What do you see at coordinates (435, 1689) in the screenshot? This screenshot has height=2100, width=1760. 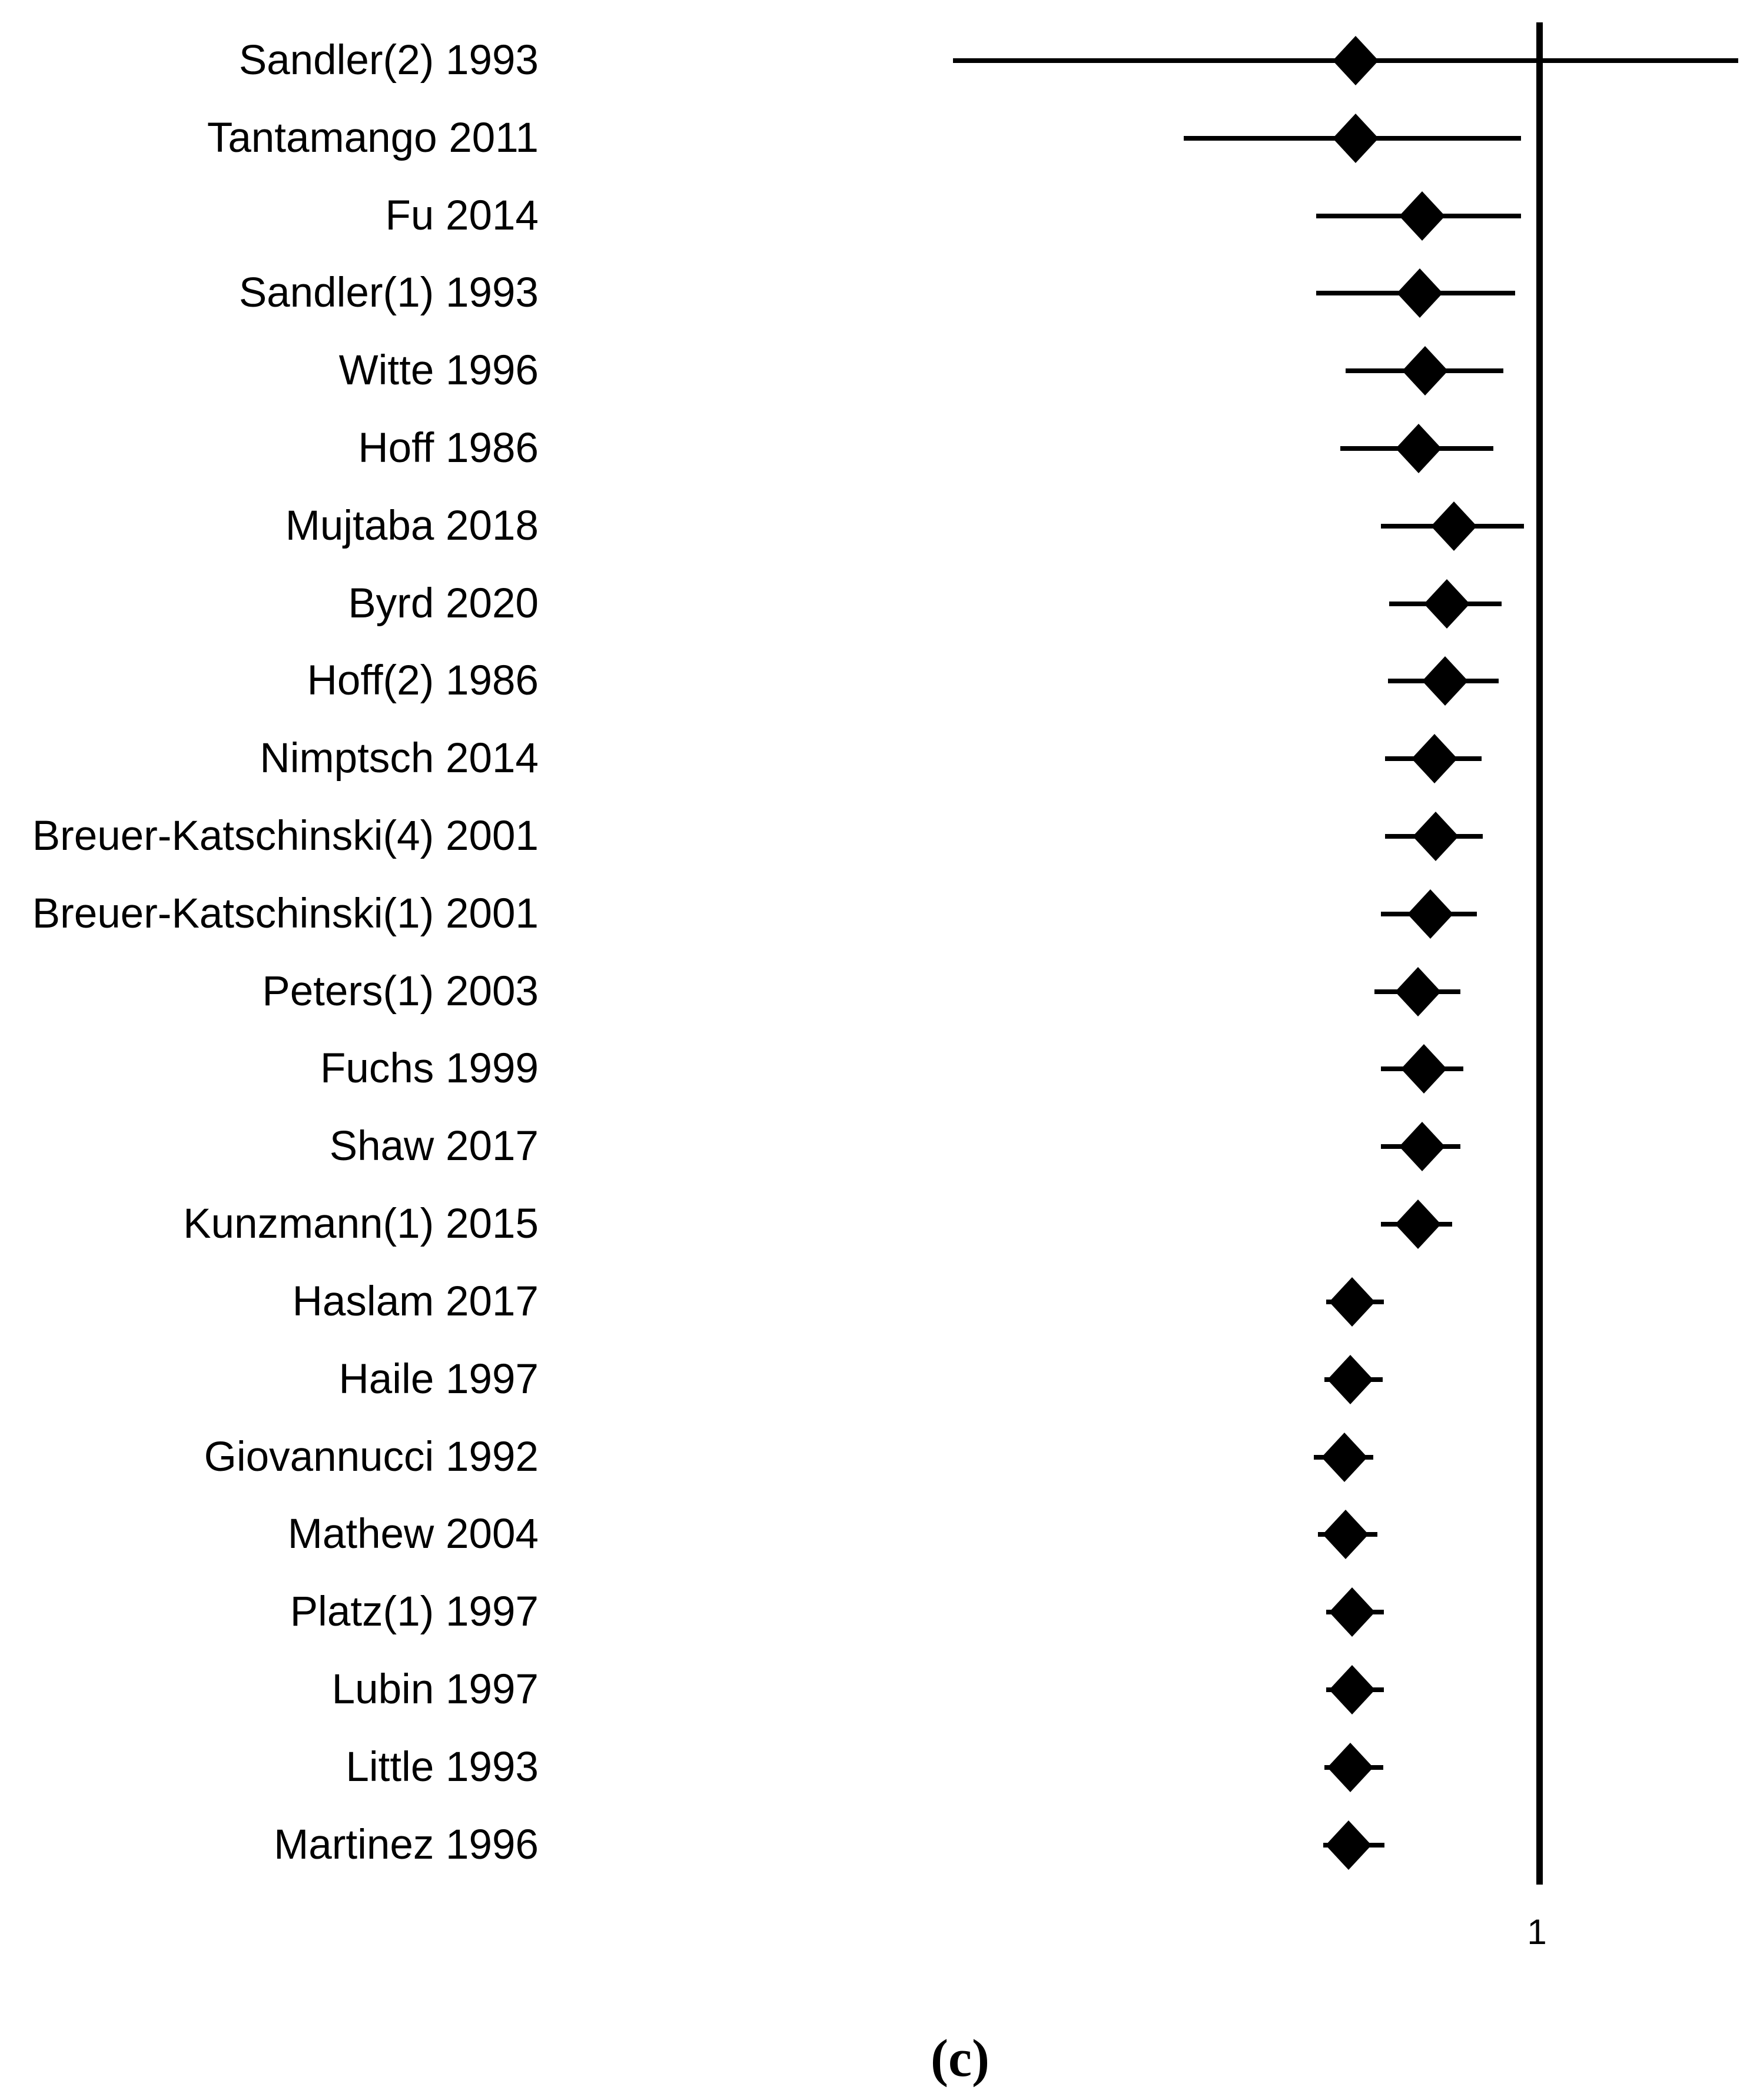 I see `study-label: Lubin 1997` at bounding box center [435, 1689].